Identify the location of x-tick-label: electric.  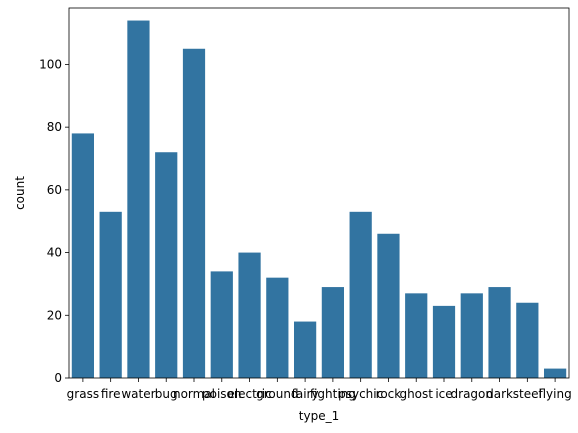
(249, 394).